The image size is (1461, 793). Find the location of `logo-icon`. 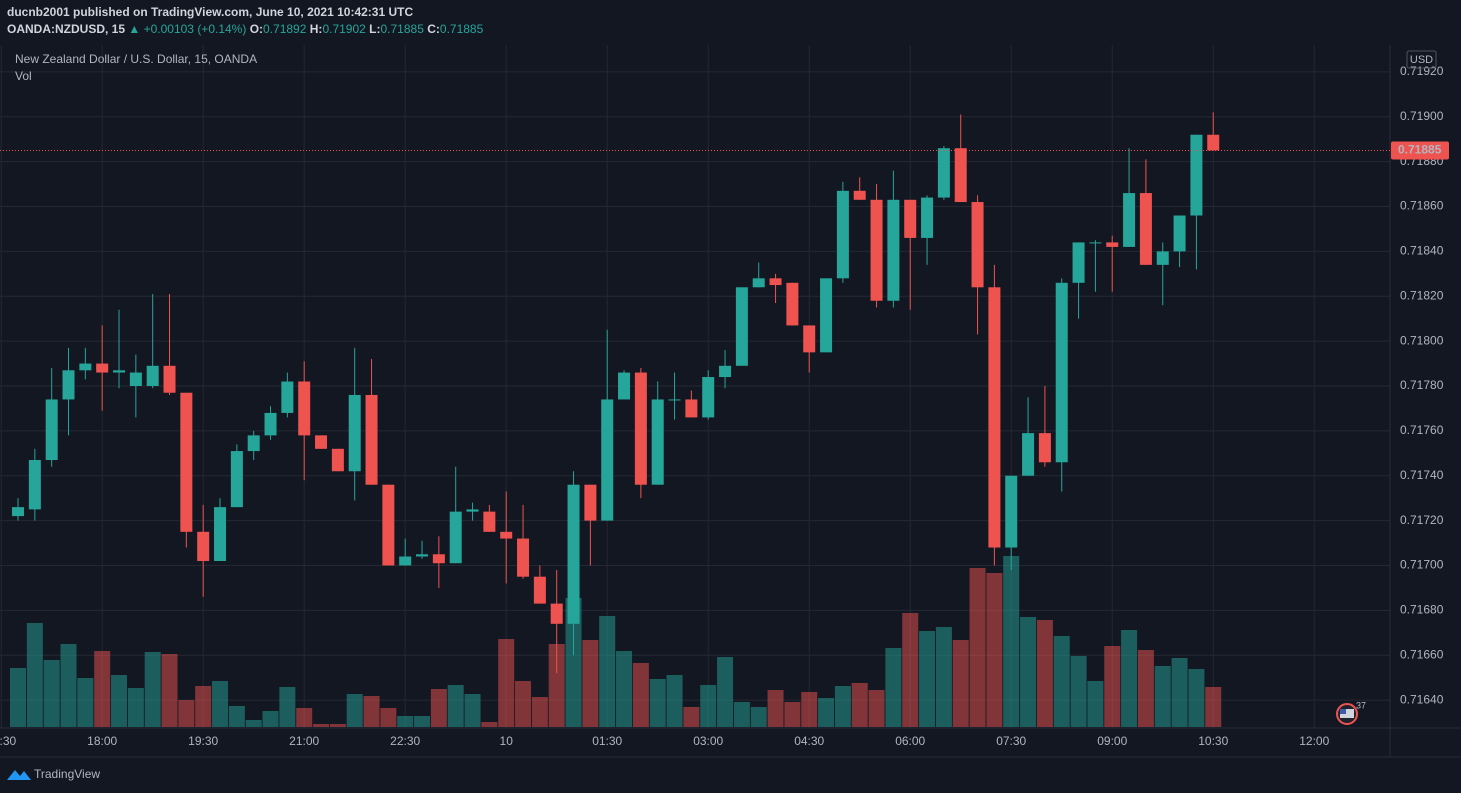

logo-icon is located at coordinates (19, 775).